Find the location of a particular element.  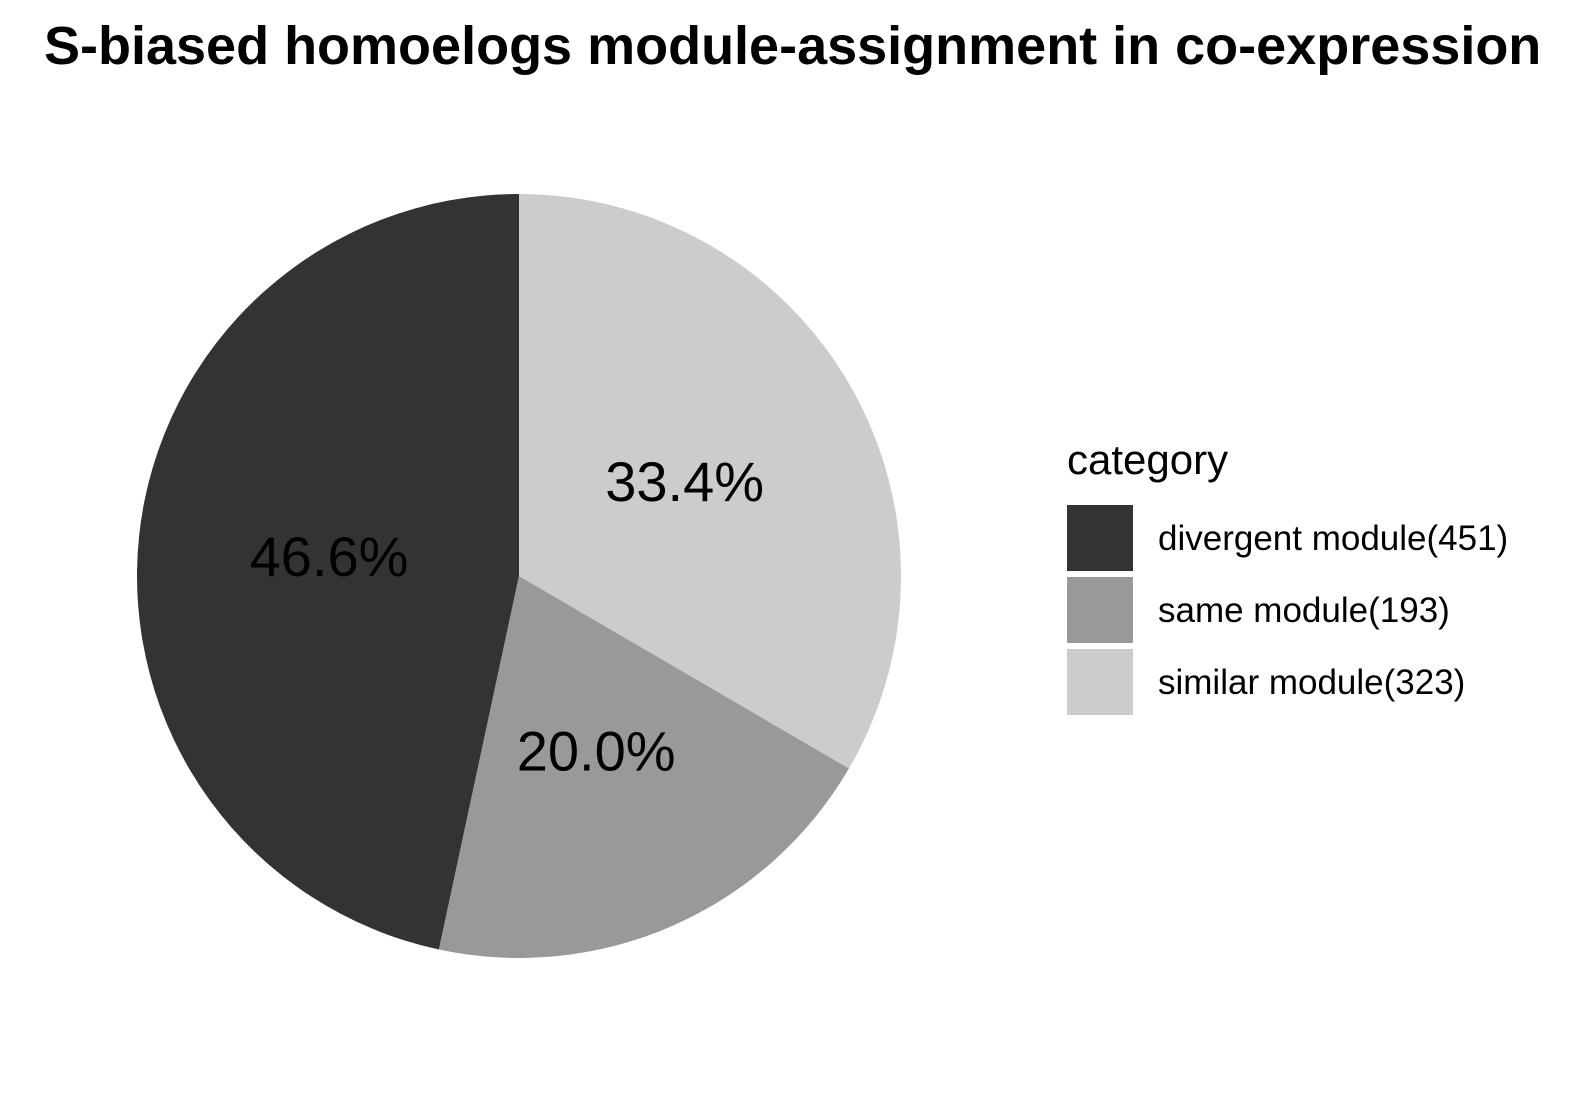

pie-slice-similar-module is located at coordinates (710, 481).